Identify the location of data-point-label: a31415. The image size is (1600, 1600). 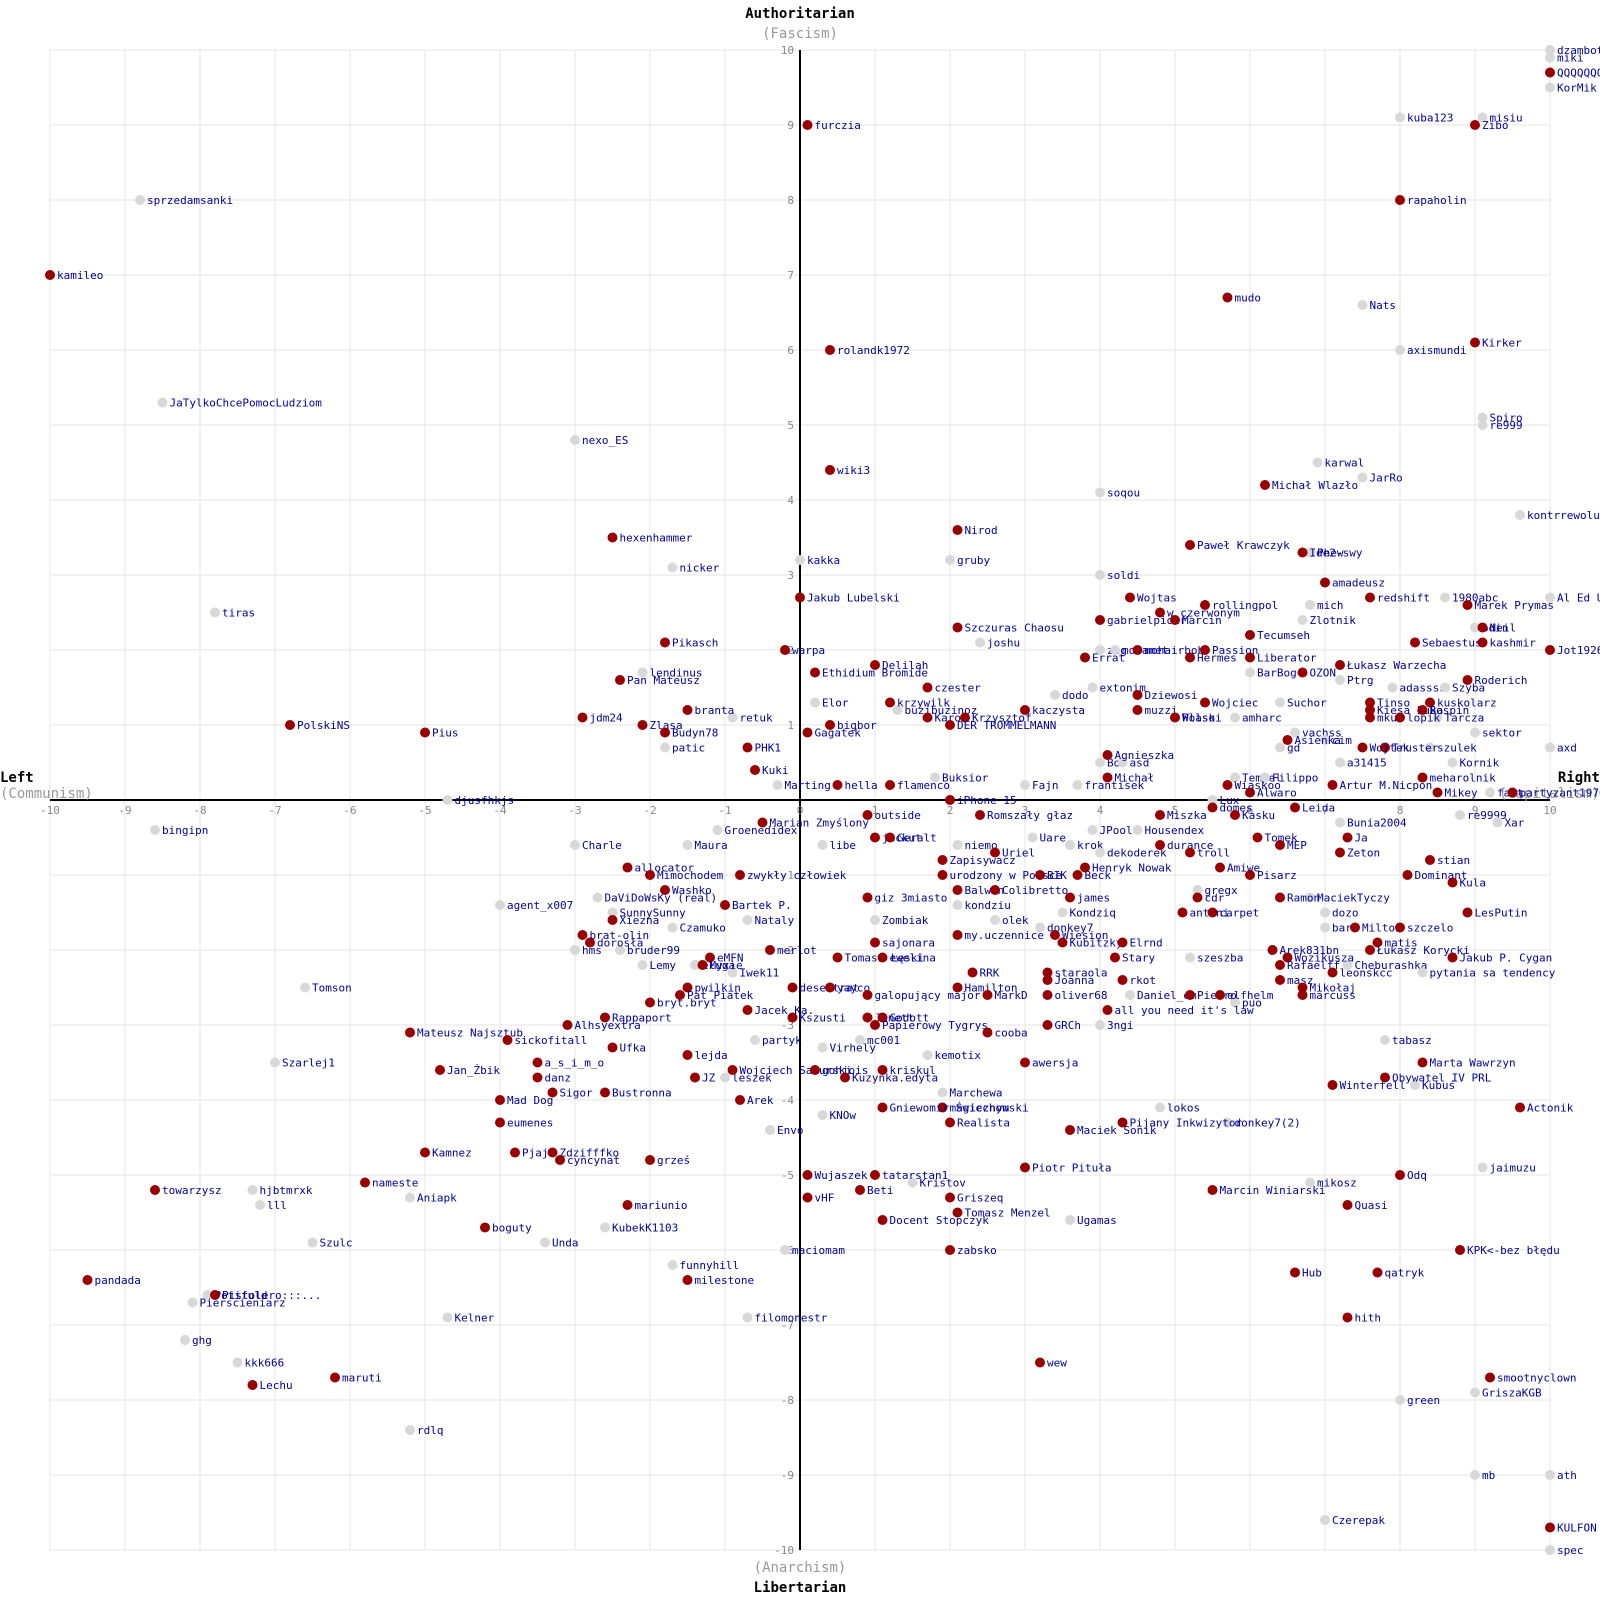
(1367, 763).